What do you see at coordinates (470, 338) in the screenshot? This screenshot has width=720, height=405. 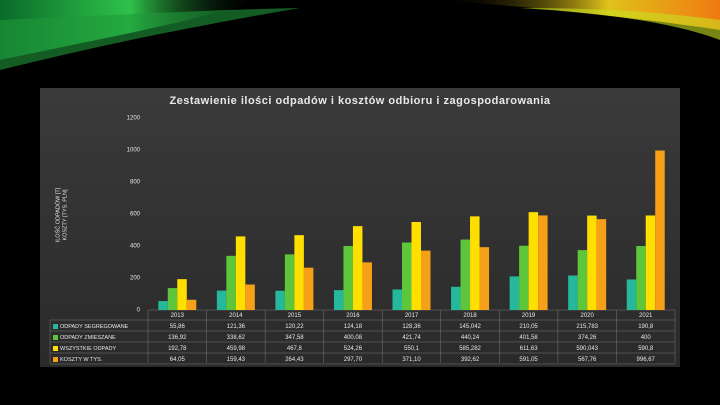 I see `table-cell: 440,24` at bounding box center [470, 338].